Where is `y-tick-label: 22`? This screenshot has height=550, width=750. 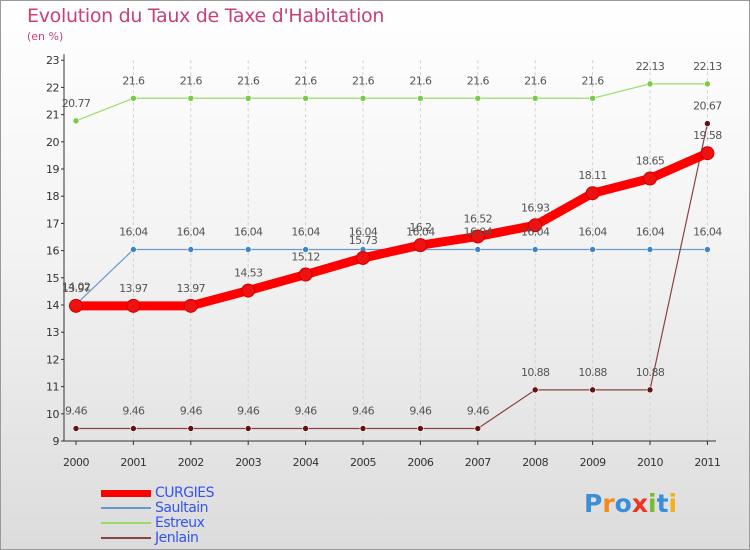 y-tick-label: 22 is located at coordinates (52, 87).